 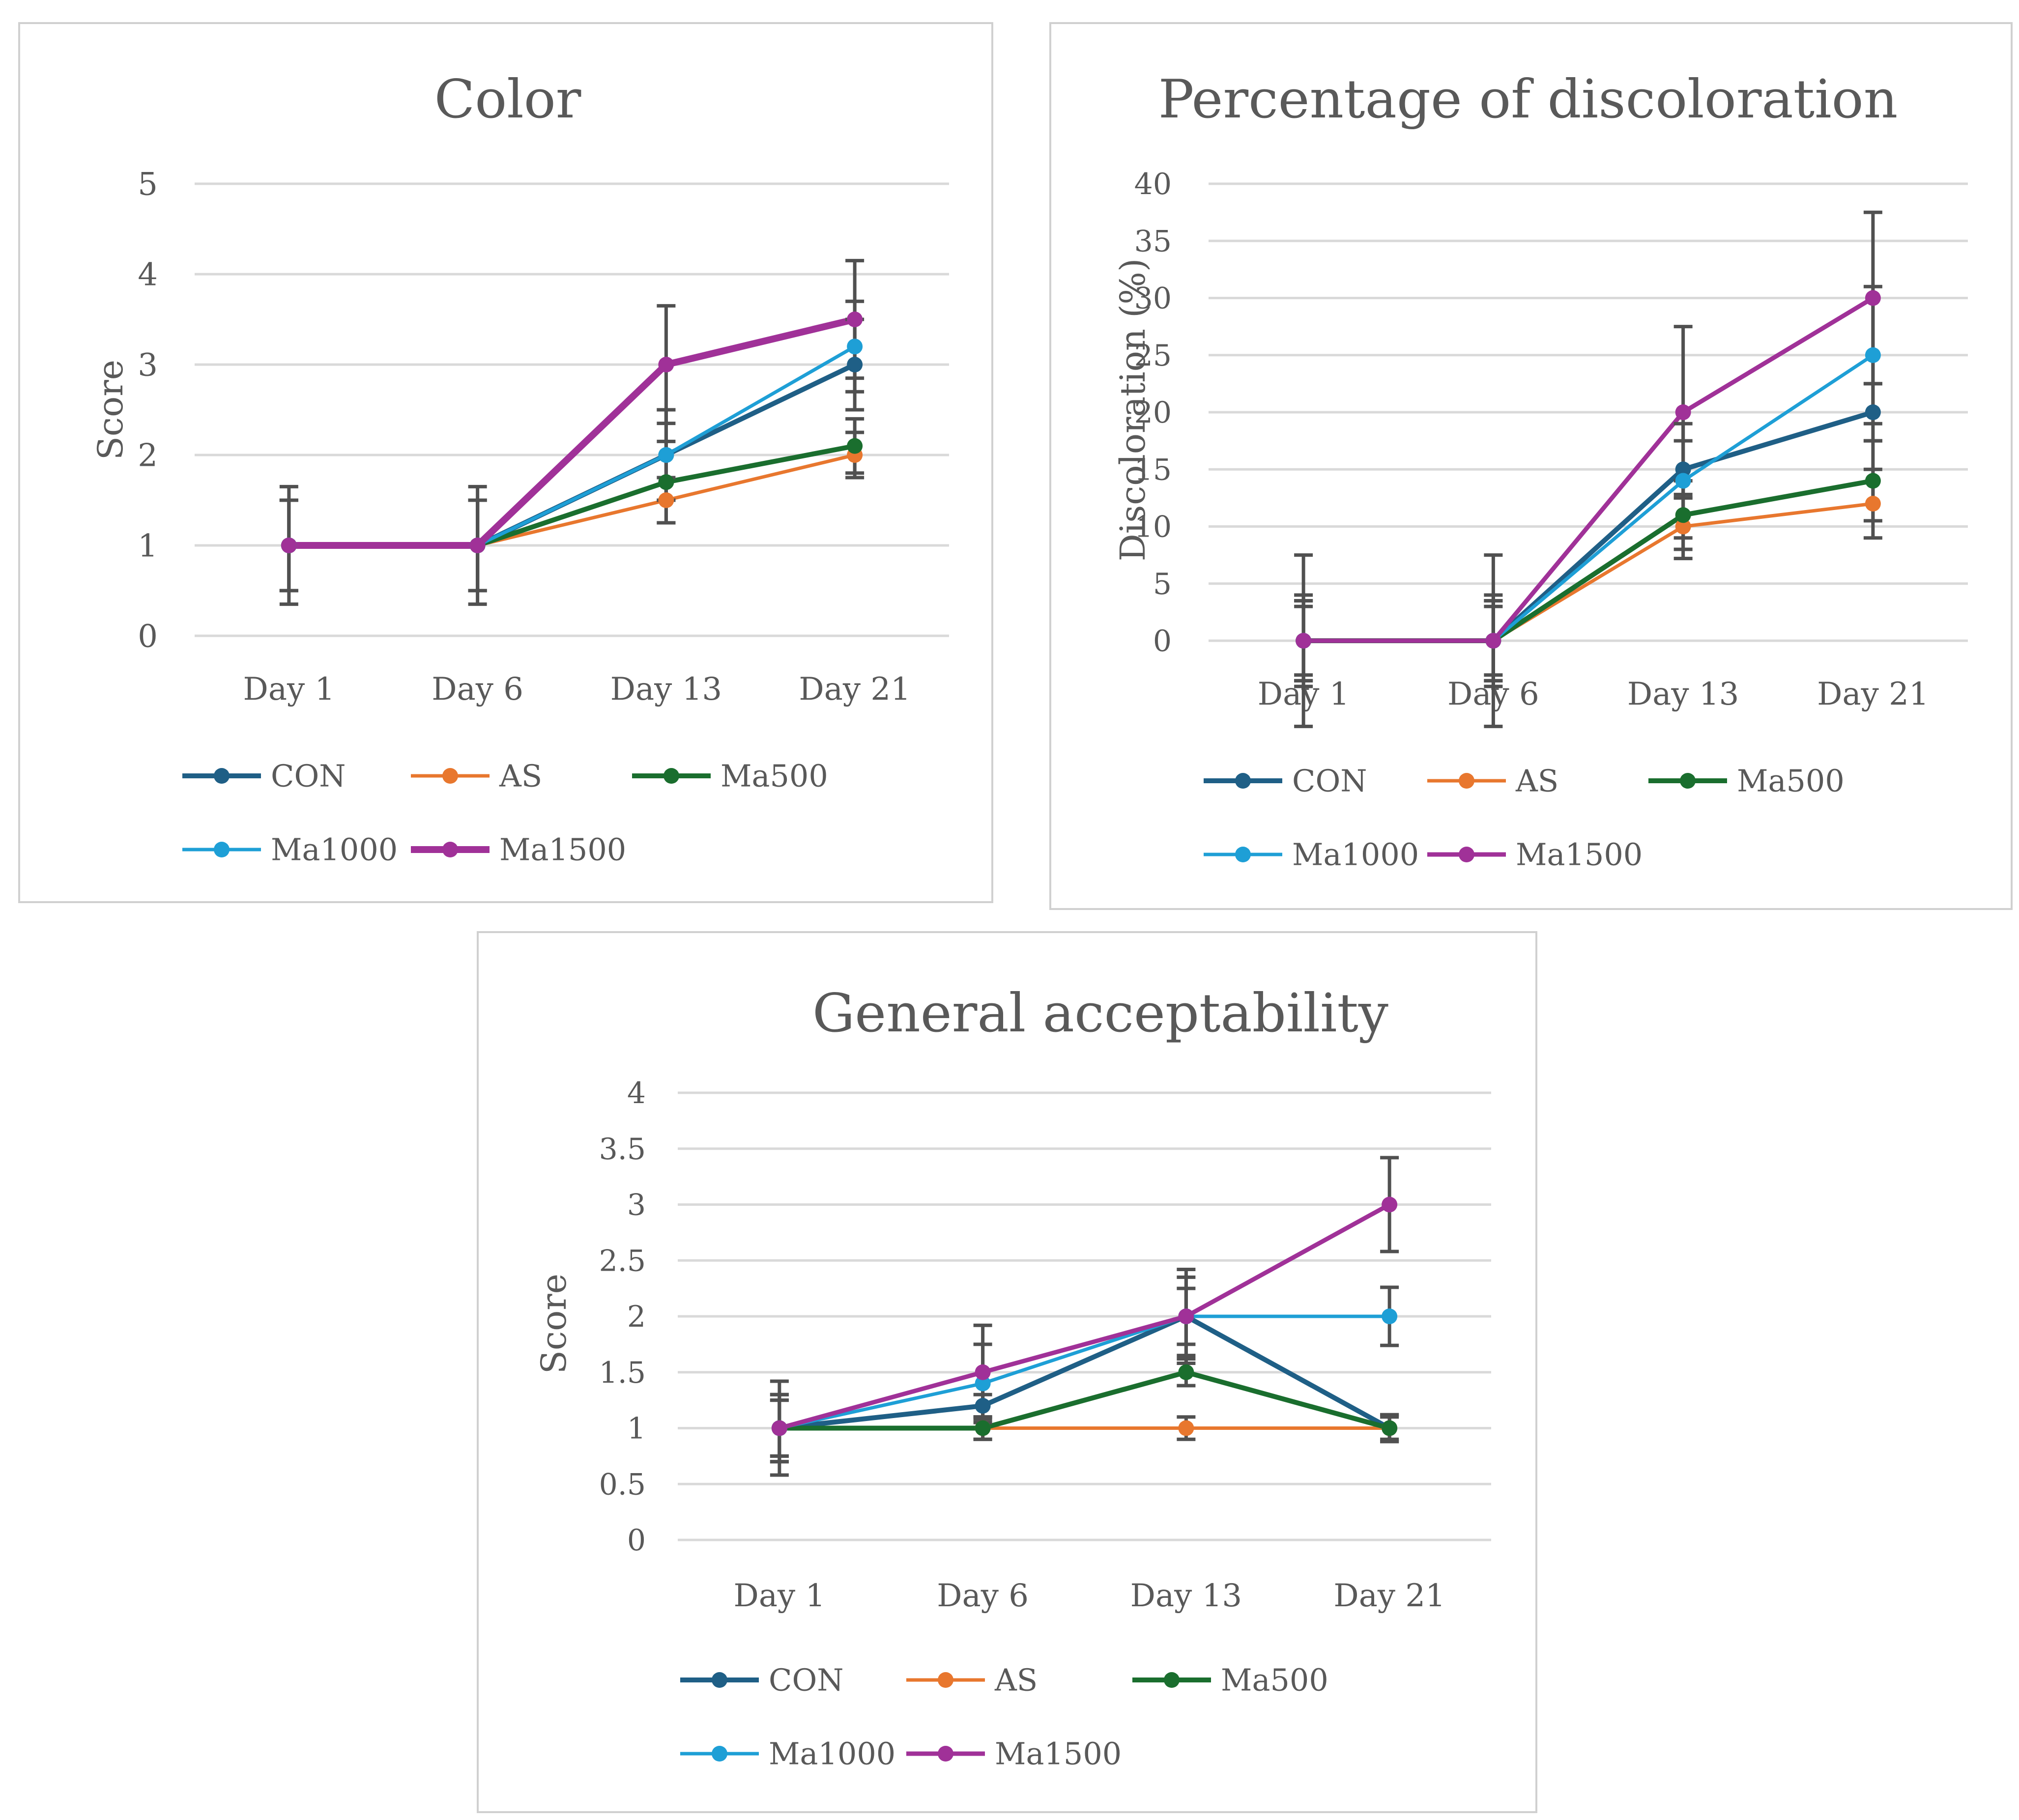 I want to click on chart-title: Percentage of discoloration, so click(x=1528, y=99).